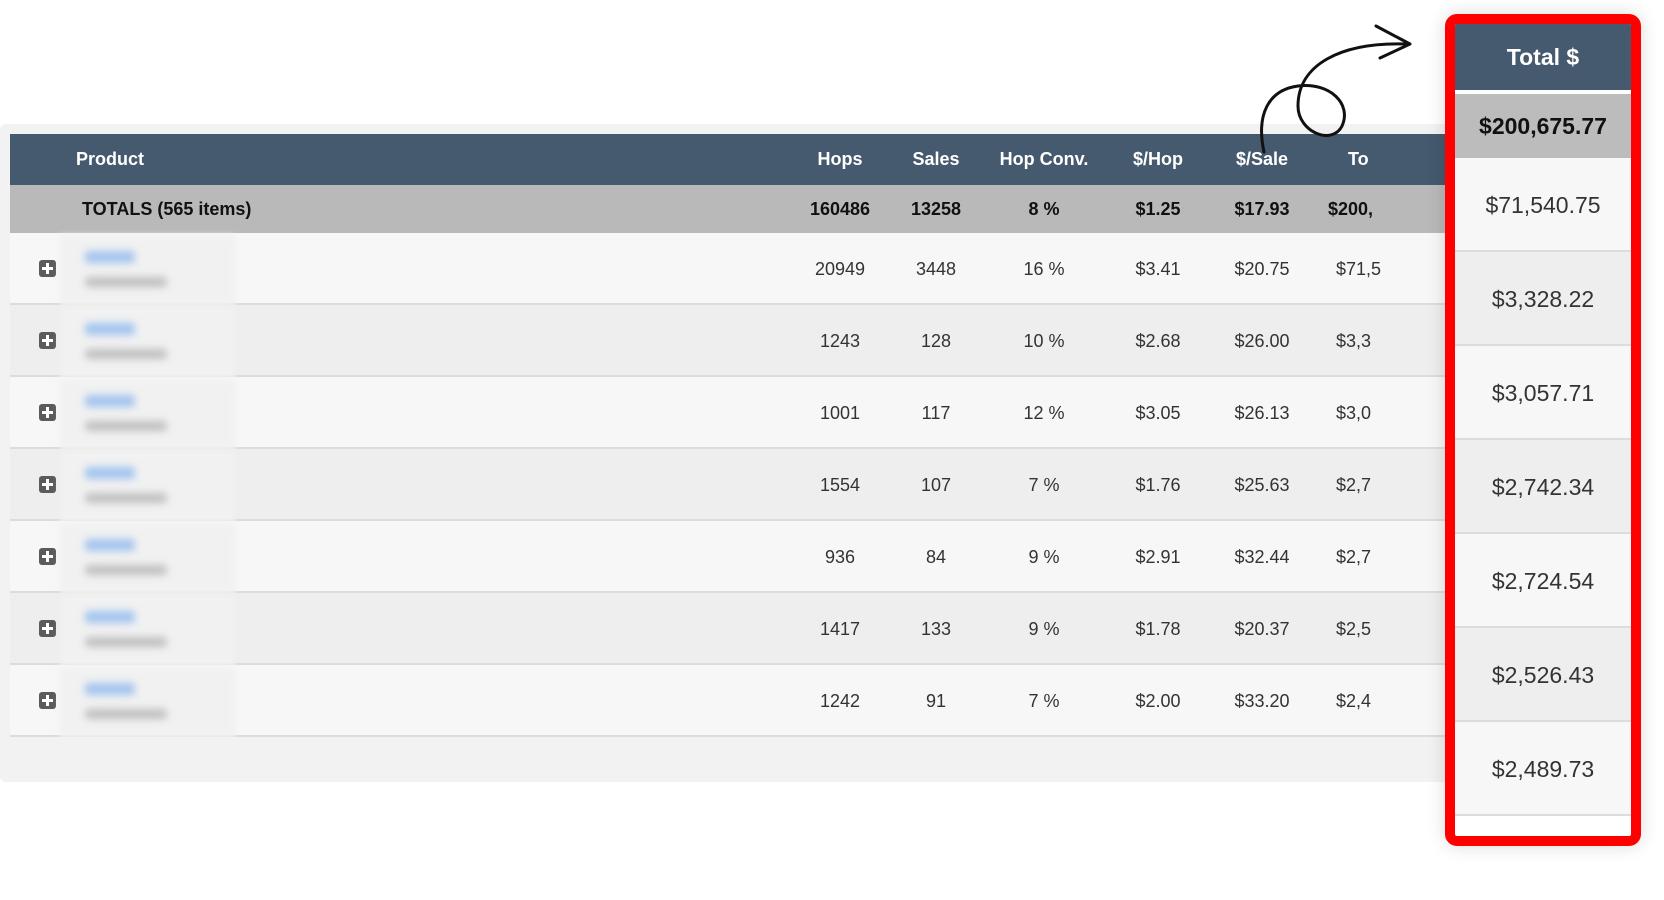 The height and width of the screenshot is (900, 1664). Describe the element at coordinates (1354, 413) in the screenshot. I see `cell-total: $3,0` at that location.